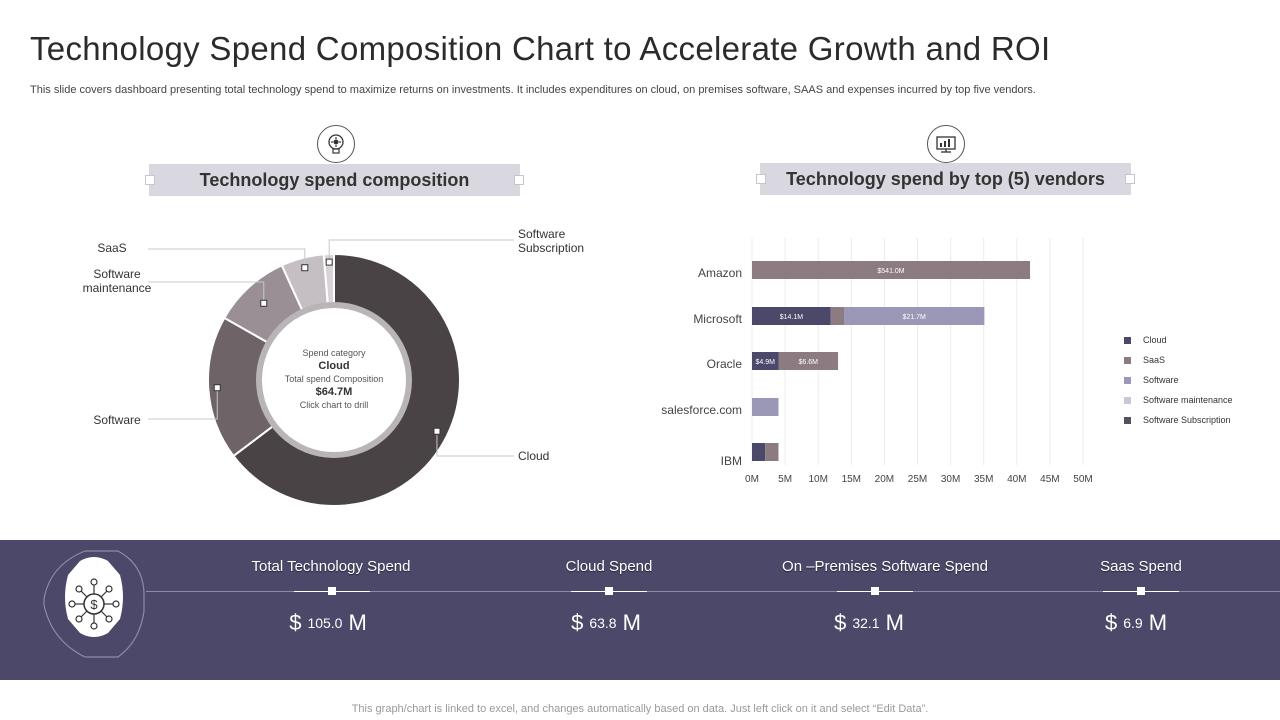 The height and width of the screenshot is (720, 1280). What do you see at coordinates (765, 407) in the screenshot?
I see `bar-salesforce-com-software` at bounding box center [765, 407].